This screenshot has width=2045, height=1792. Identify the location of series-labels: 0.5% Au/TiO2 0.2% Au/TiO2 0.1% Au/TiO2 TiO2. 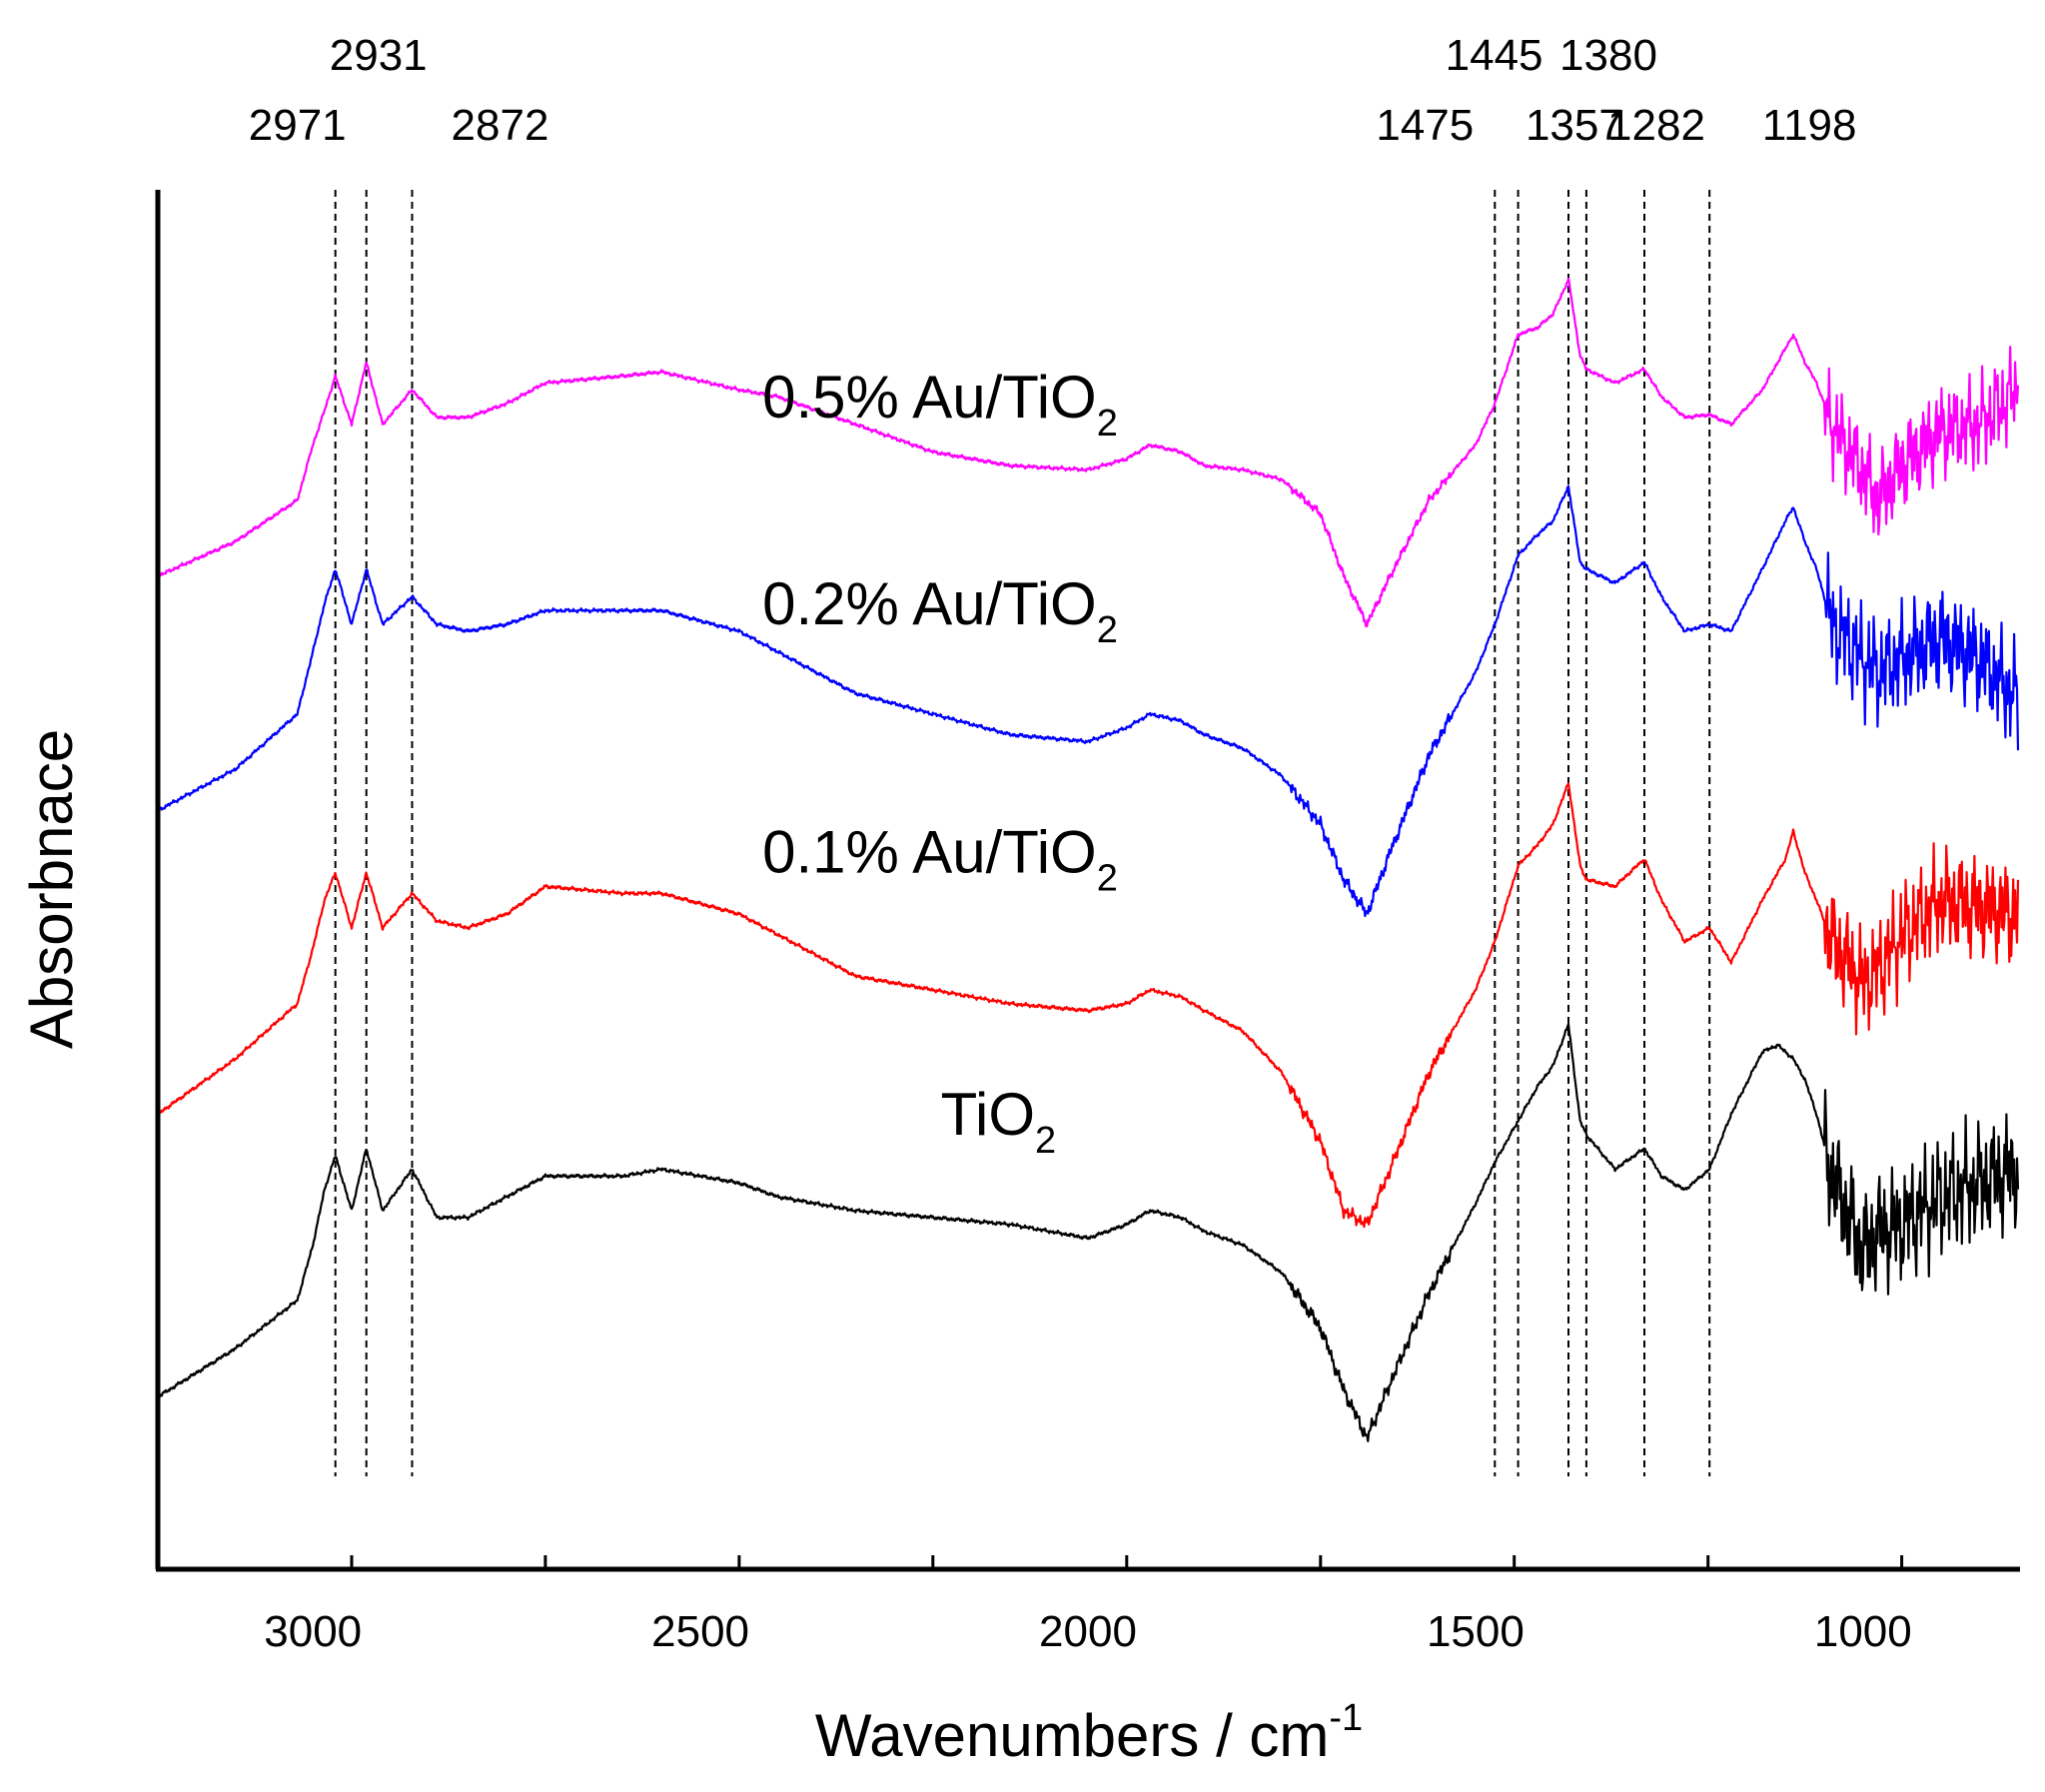
(940, 763).